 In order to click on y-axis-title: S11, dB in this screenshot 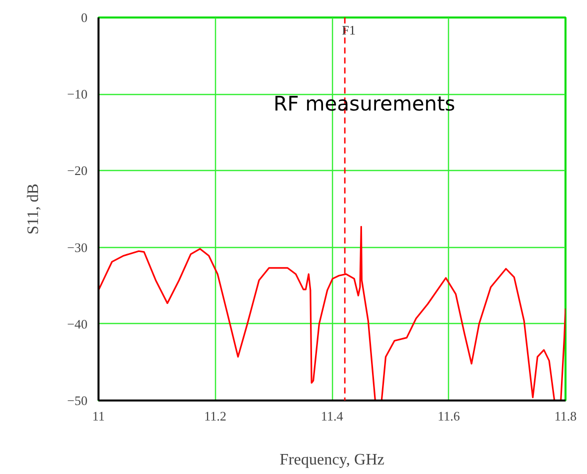, I will do `click(33, 209)`.